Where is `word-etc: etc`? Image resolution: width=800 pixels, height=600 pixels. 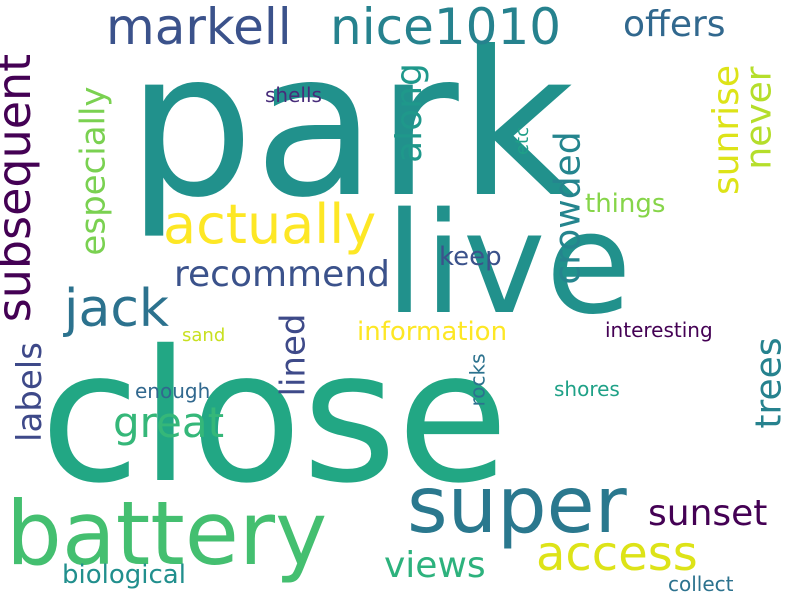 word-etc: etc is located at coordinates (523, 141).